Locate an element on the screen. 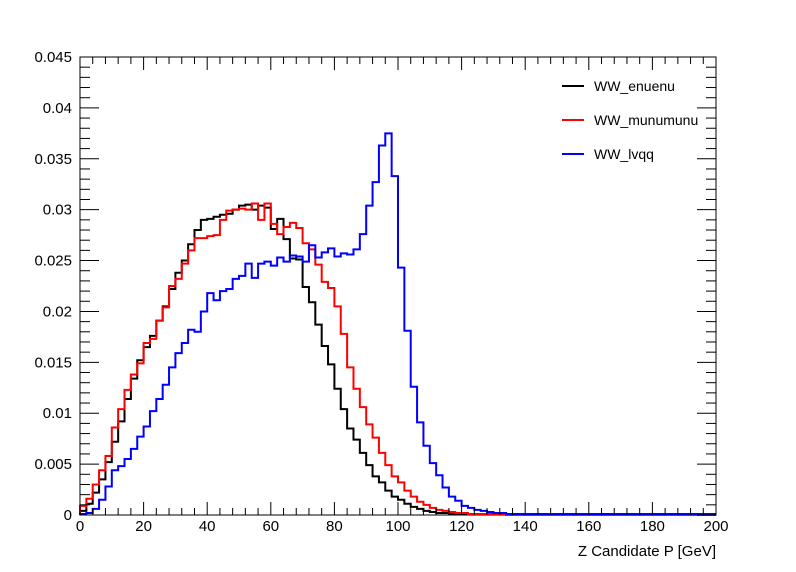 This screenshot has width=796, height=572. y-tick-label: 0.02 is located at coordinates (57, 311).